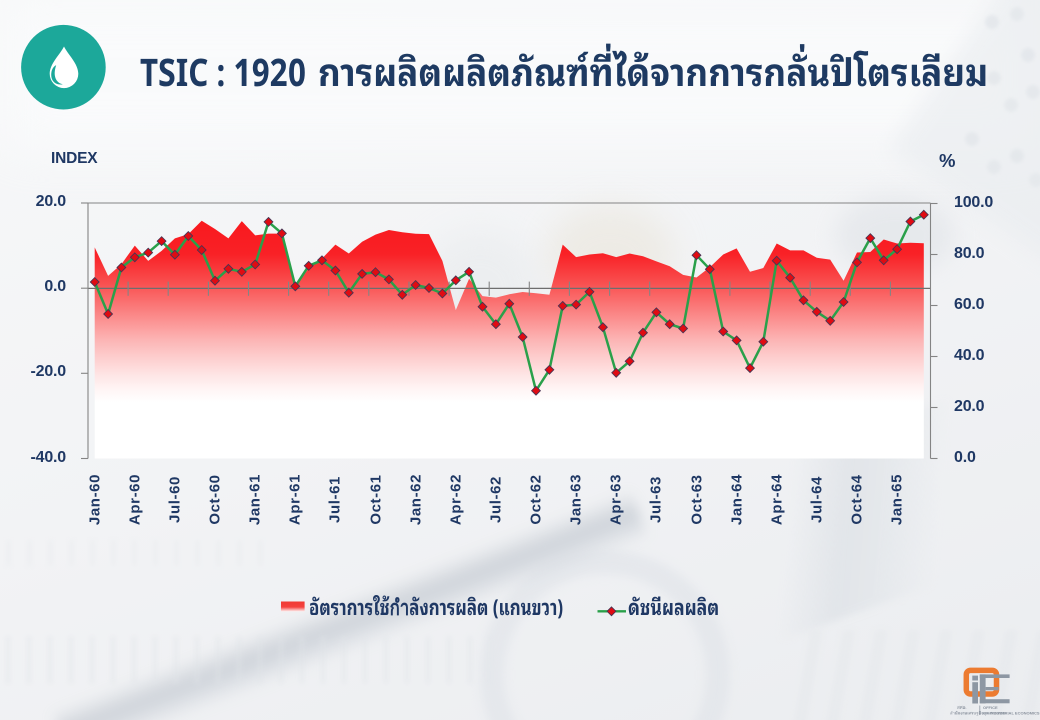 Image resolution: width=1040 pixels, height=720 pixels. Describe the element at coordinates (978, 714) in the screenshot. I see `svg-text: สำนักงานเศรษฐกิจอุตสาหกรรม` at that location.